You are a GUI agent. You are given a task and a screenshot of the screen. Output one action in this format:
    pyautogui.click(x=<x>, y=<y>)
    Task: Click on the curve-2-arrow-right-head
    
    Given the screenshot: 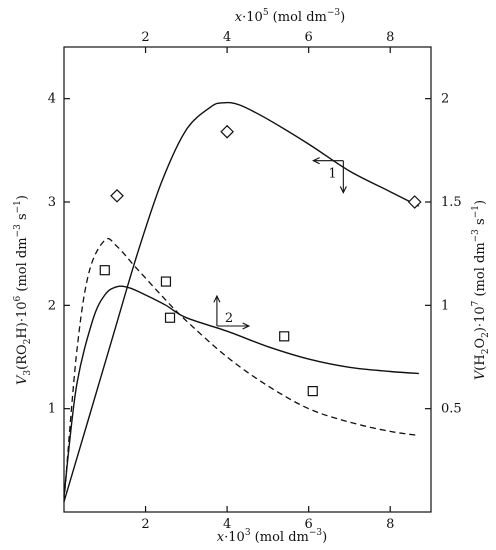 What is the action you would take?
    pyautogui.click(x=246, y=326)
    